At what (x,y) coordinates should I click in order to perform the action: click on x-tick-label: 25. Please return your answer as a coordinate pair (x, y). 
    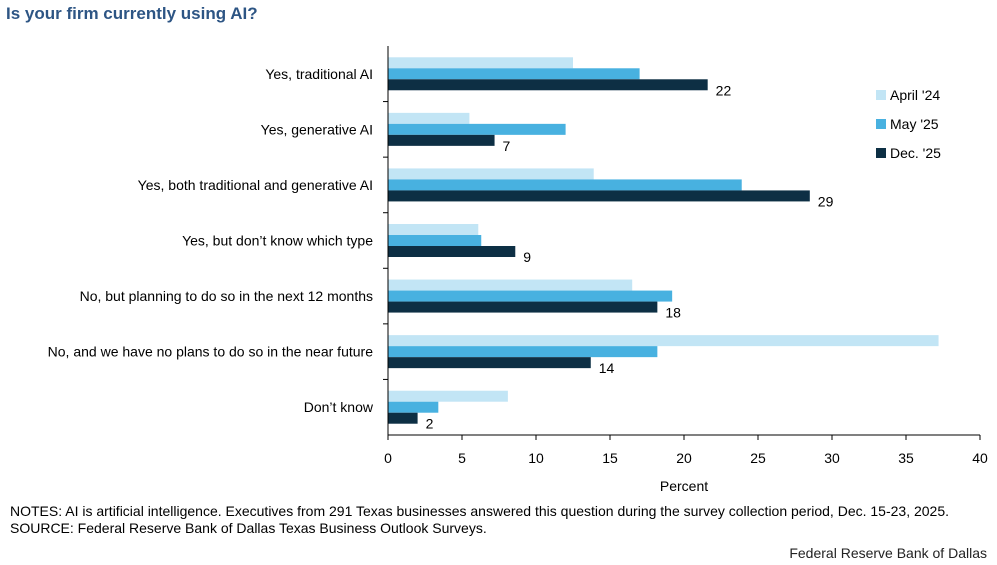
    Looking at the image, I should click on (758, 458).